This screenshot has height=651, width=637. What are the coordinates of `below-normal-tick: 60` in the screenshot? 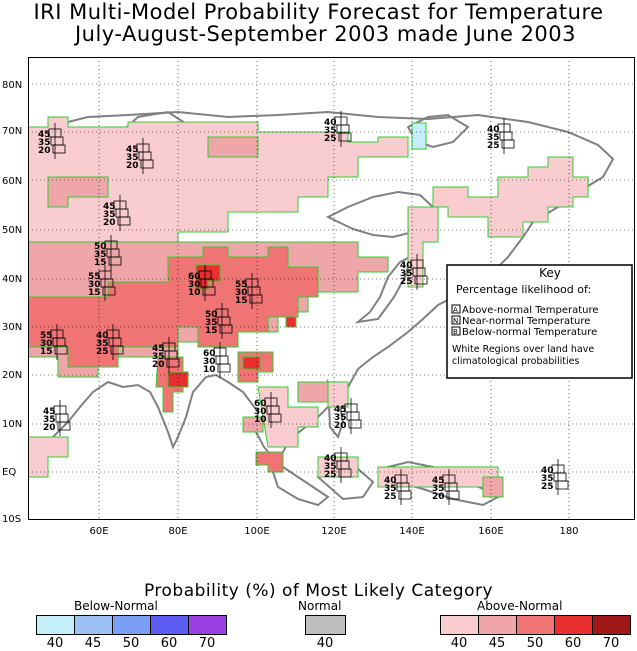 It's located at (169, 643).